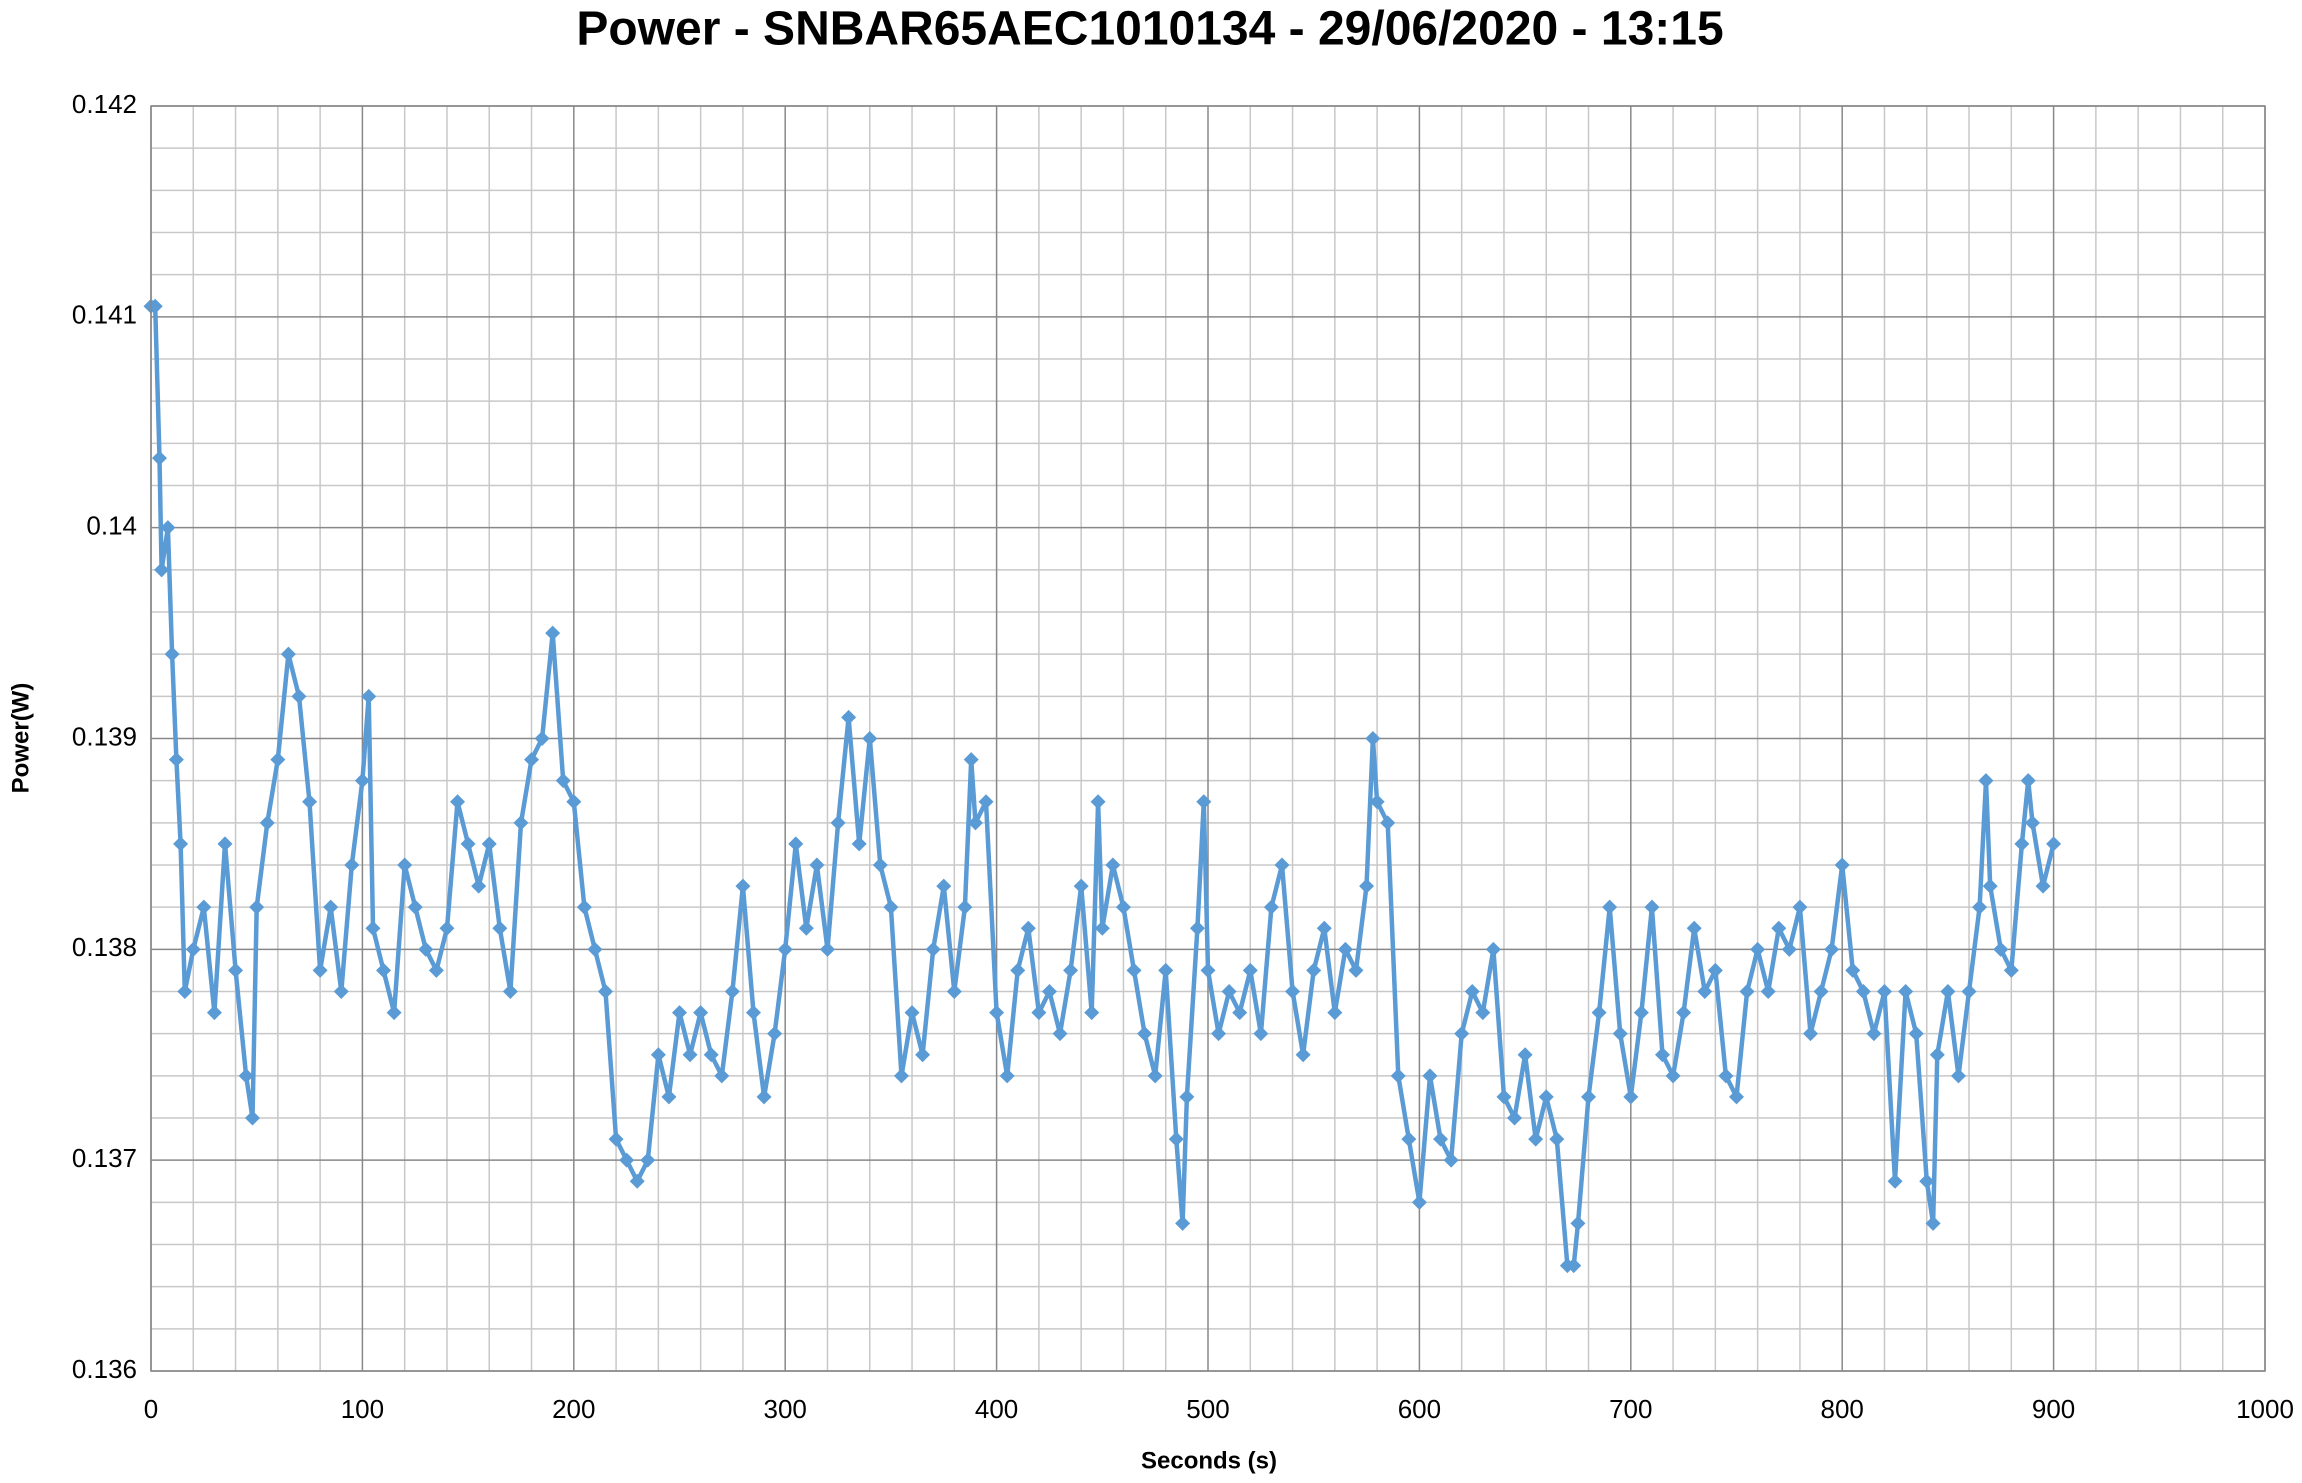 Image resolution: width=2302 pixels, height=1483 pixels. I want to click on y-tick-label: 0.142, so click(104, 104).